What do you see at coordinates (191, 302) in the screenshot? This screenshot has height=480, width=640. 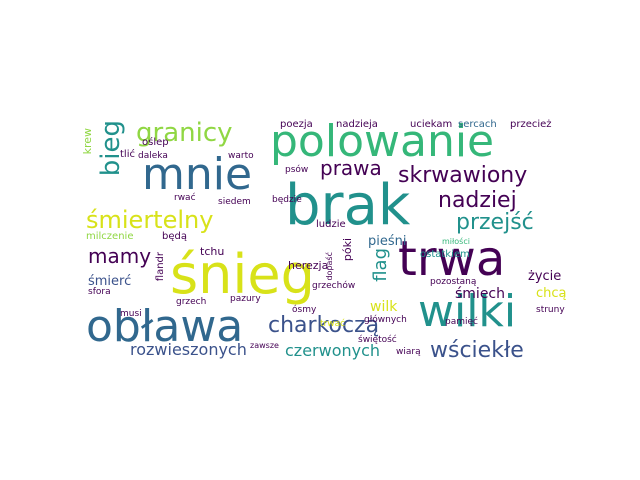 I see `word-grzech: grzech` at bounding box center [191, 302].